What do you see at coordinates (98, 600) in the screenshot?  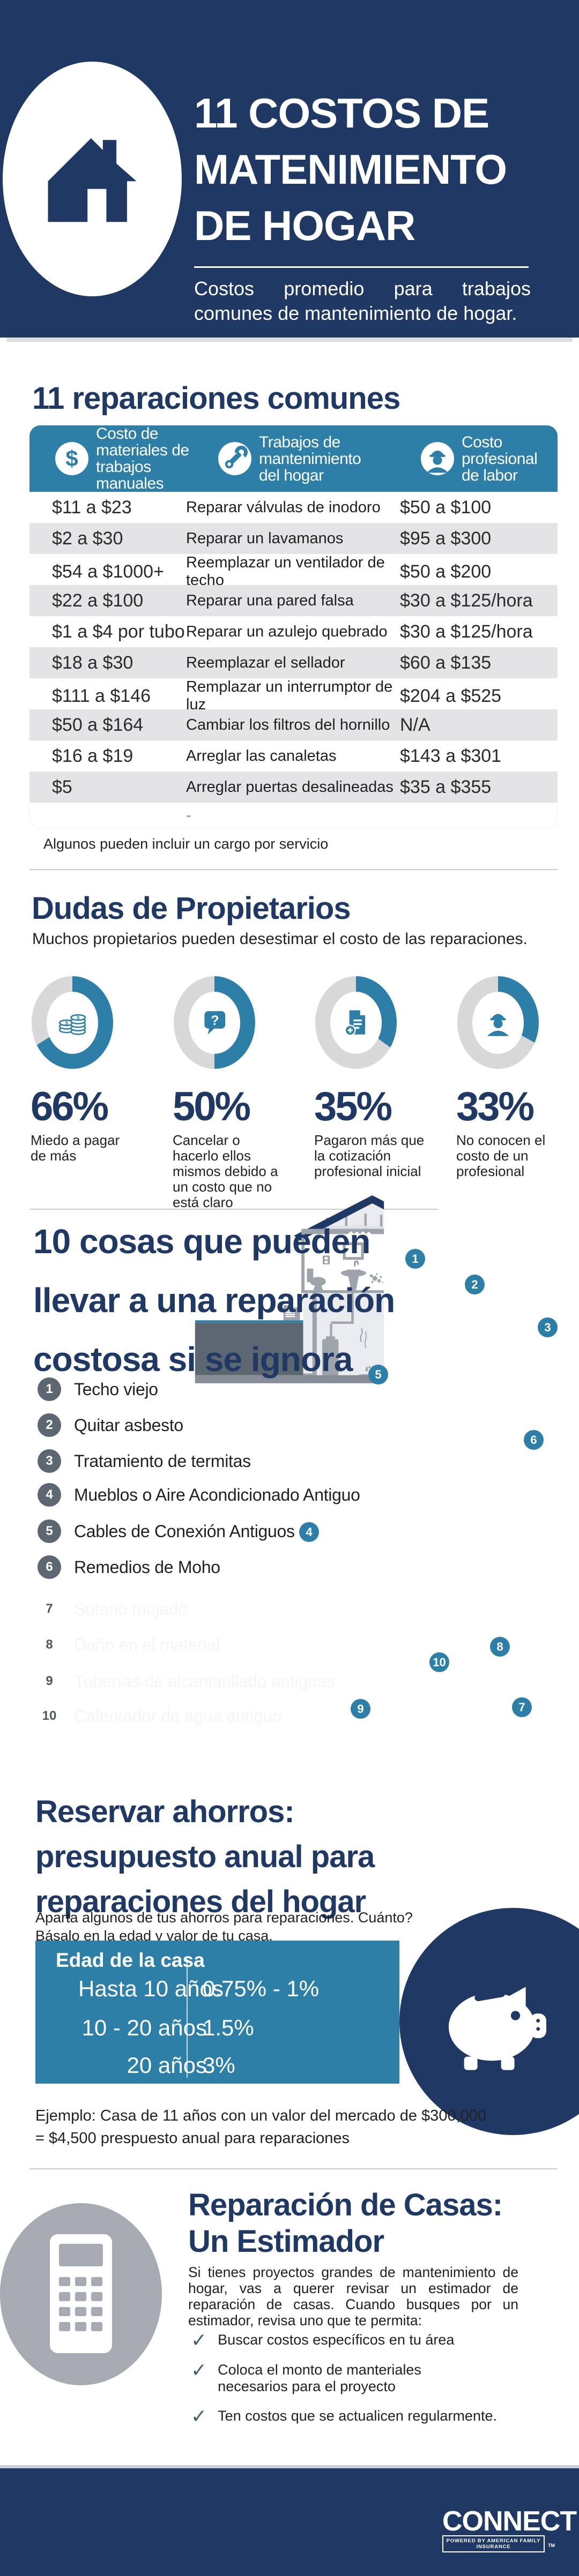 I see `cell-material: $22 a $100` at bounding box center [98, 600].